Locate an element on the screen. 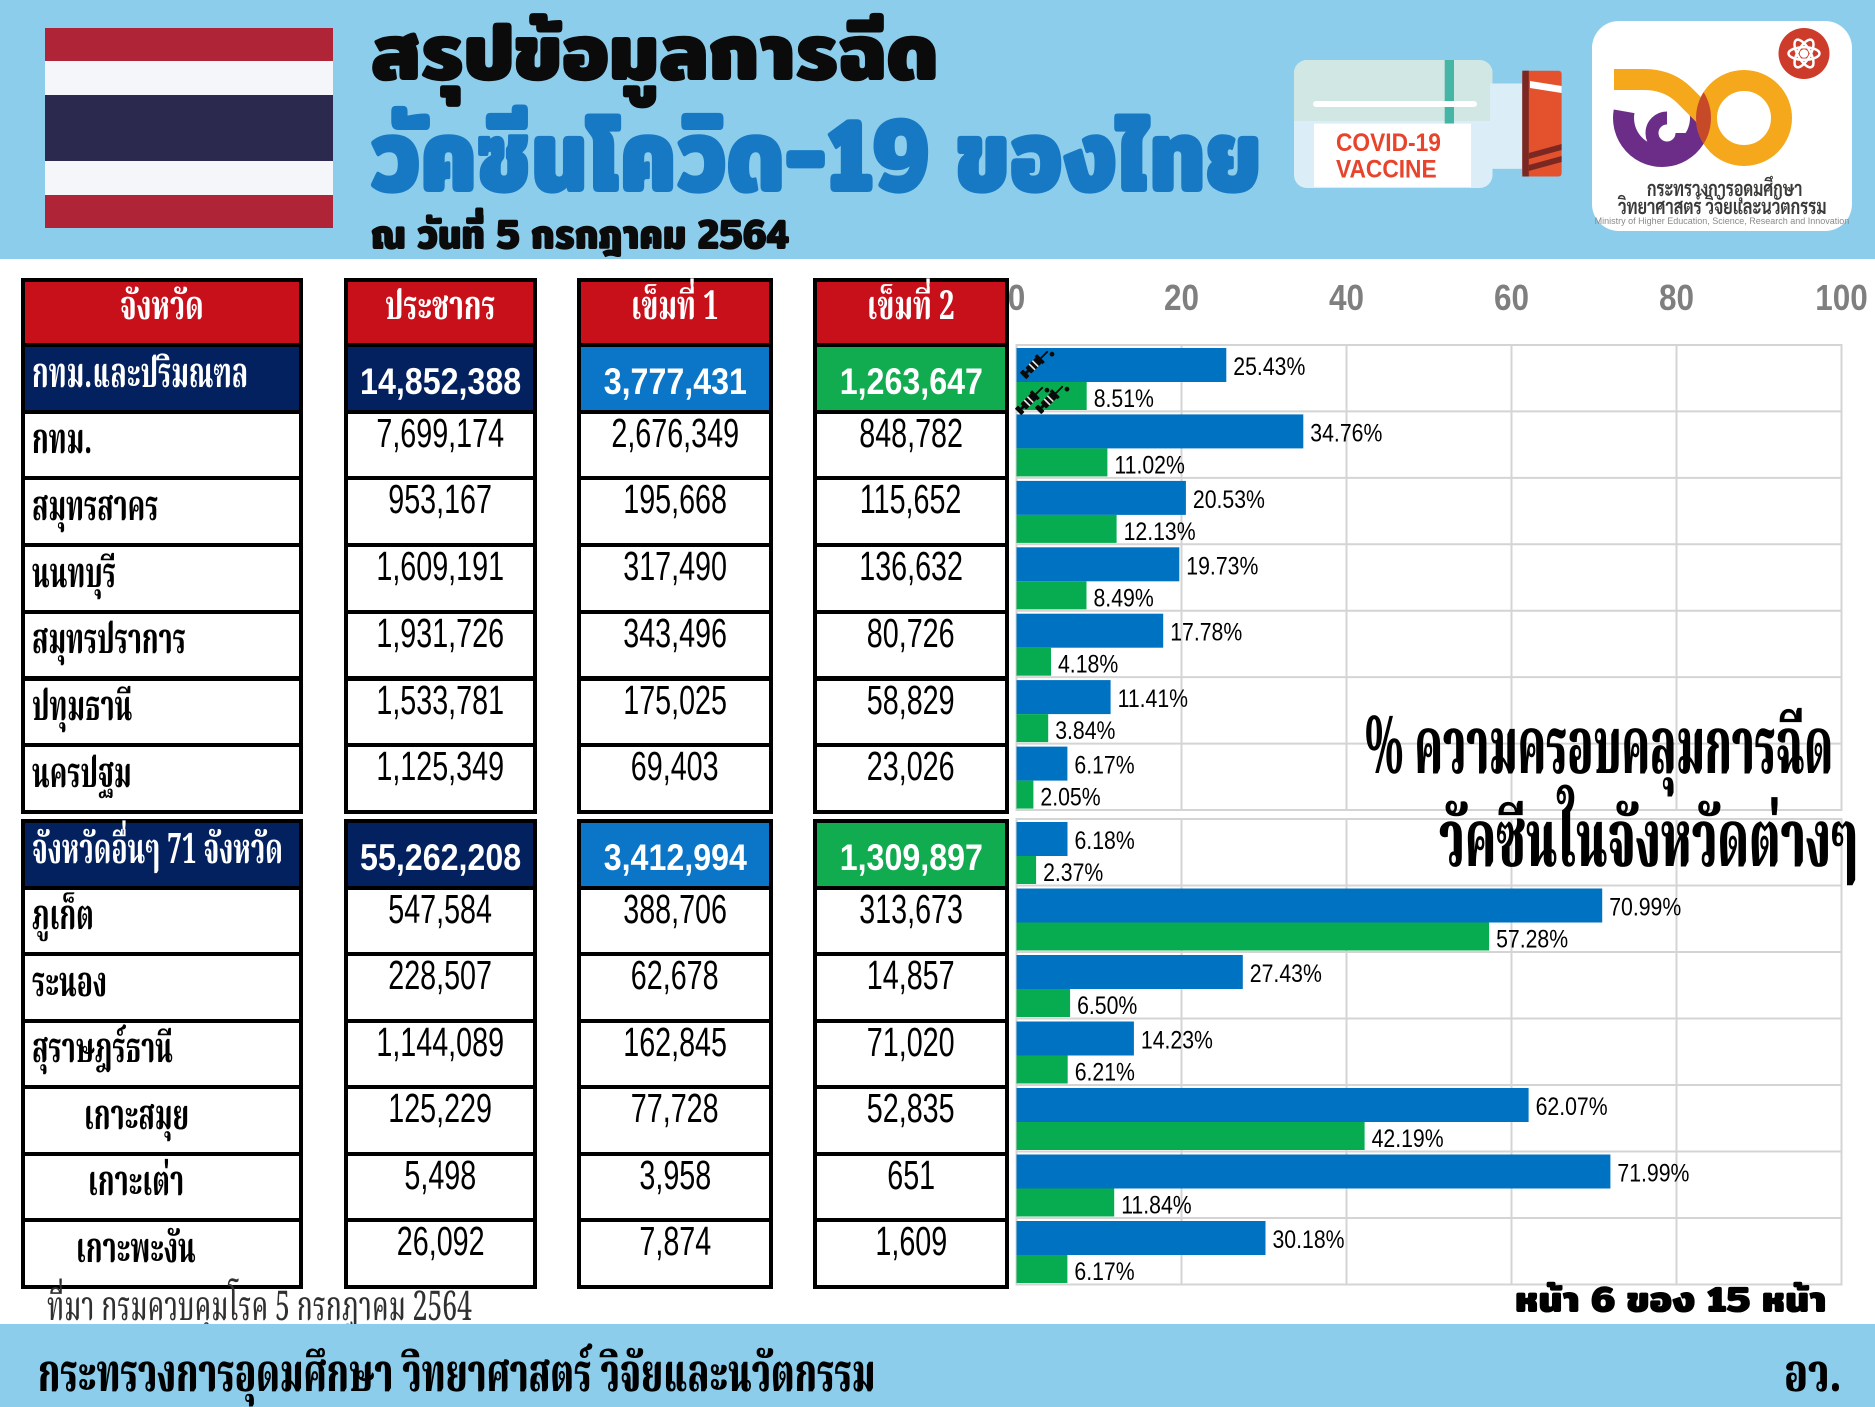 This screenshot has width=1875, height=1407. svg-text: 57.28% is located at coordinates (1532, 939).